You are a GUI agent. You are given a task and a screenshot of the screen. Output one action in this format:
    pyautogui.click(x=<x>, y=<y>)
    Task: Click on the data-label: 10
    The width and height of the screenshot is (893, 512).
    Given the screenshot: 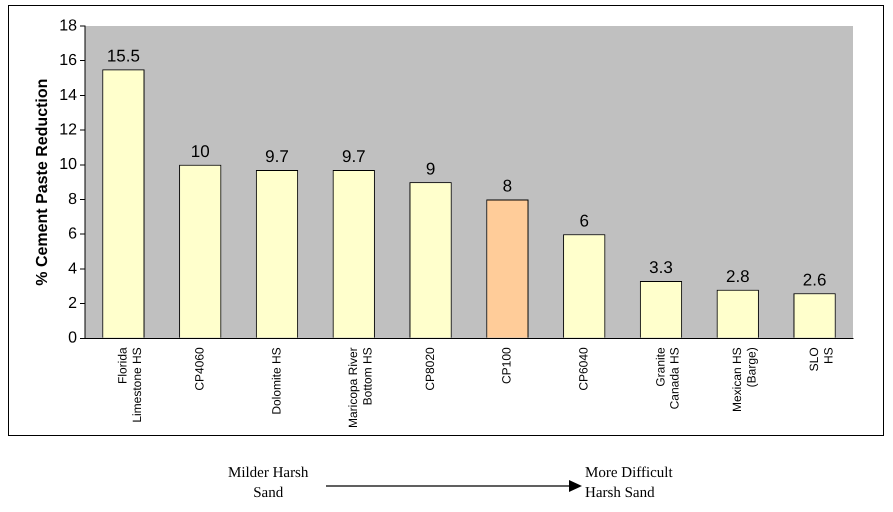 What is the action you would take?
    pyautogui.click(x=200, y=151)
    